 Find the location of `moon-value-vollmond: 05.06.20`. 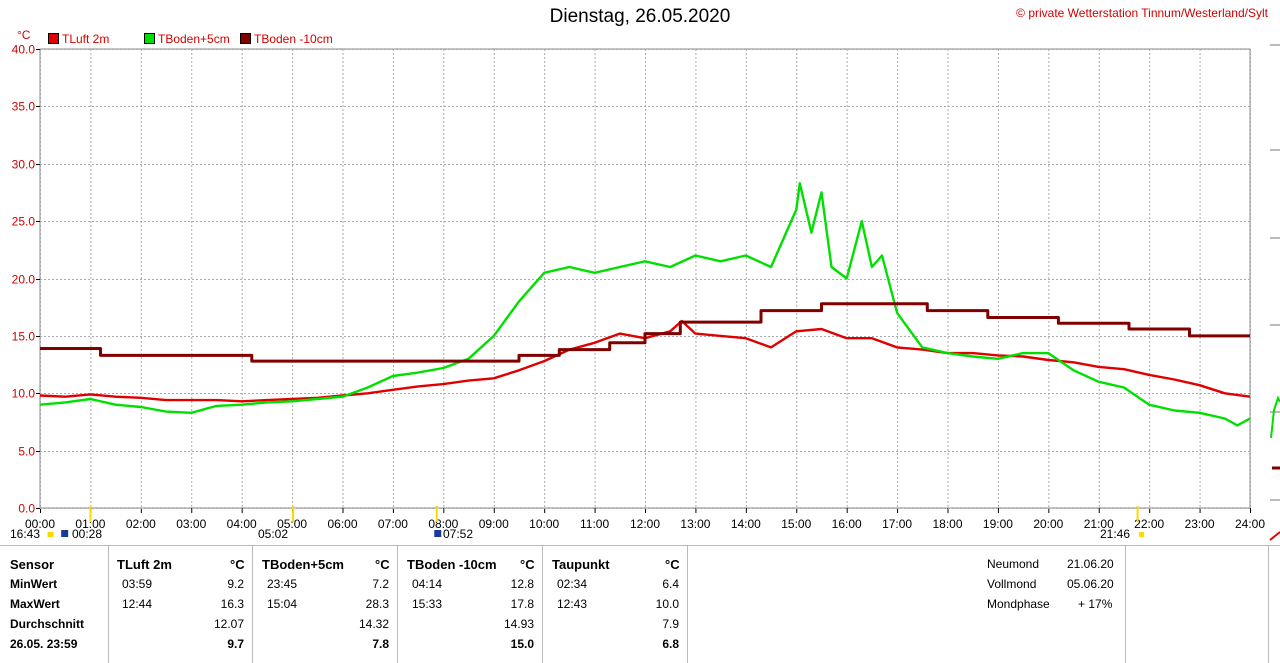

moon-value-vollmond: 05.06.20 is located at coordinates (1090, 584).